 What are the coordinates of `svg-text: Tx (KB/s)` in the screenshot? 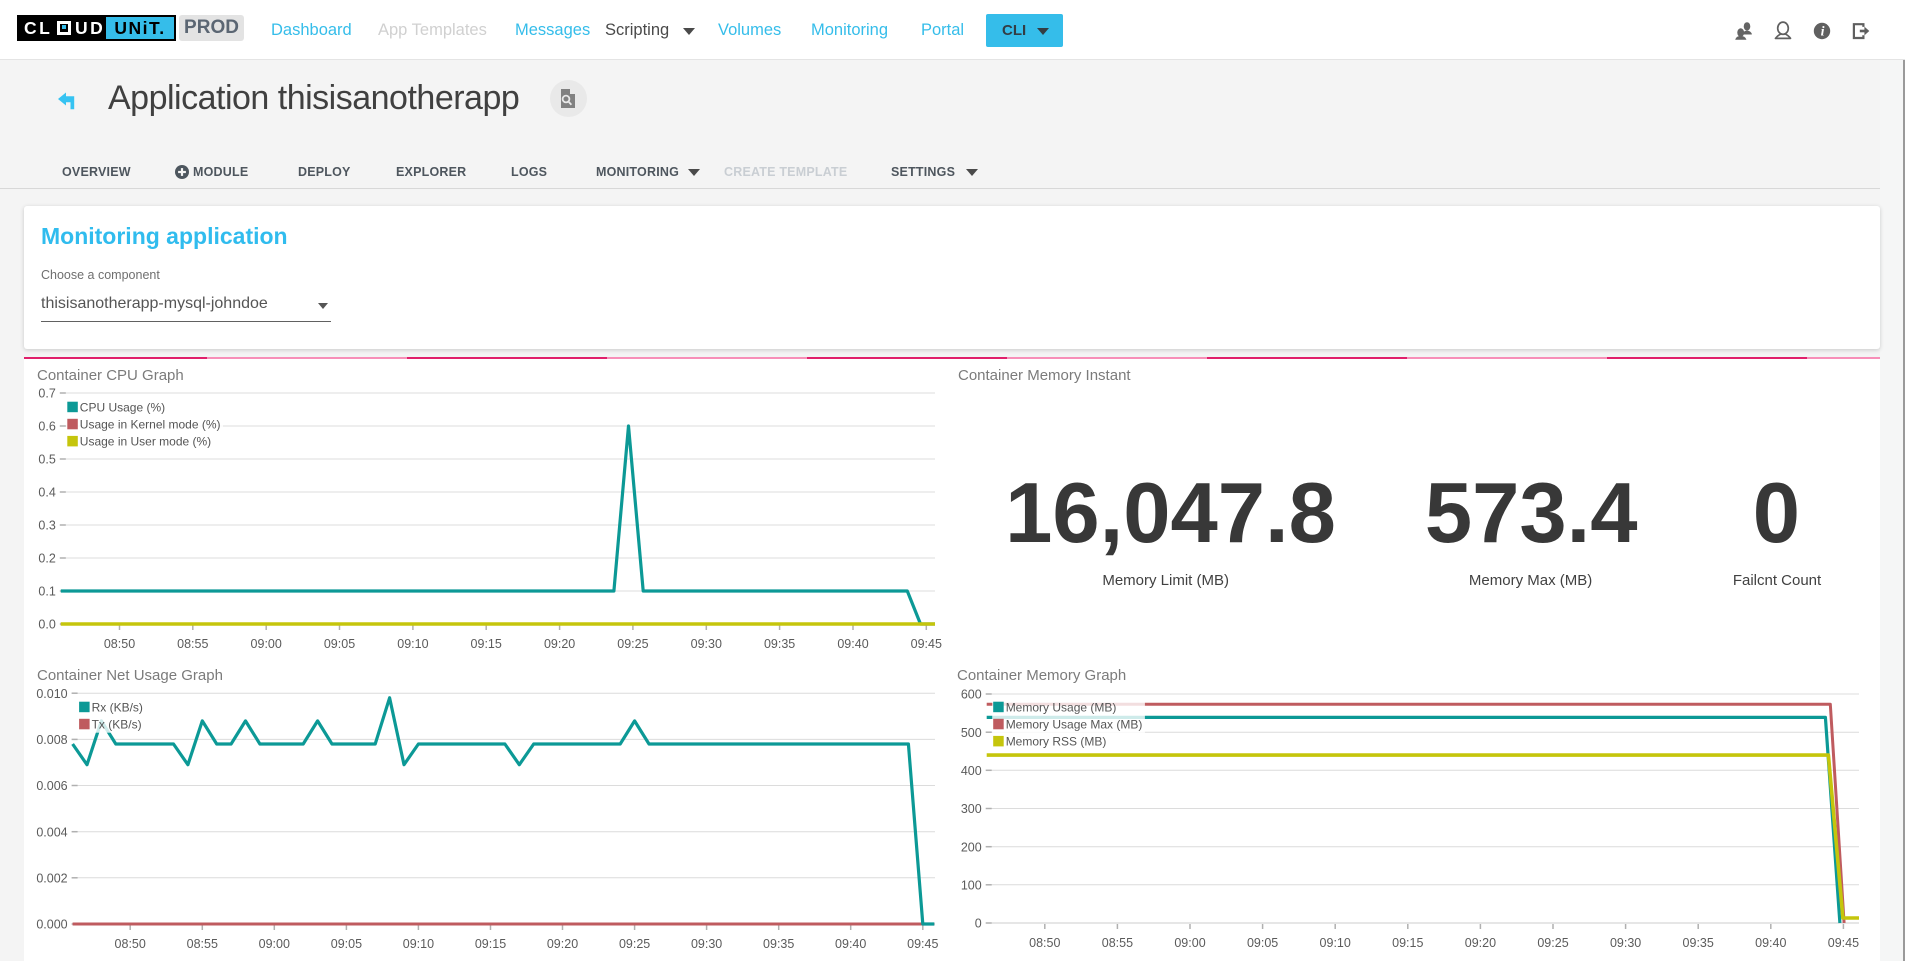 It's located at (117, 724).